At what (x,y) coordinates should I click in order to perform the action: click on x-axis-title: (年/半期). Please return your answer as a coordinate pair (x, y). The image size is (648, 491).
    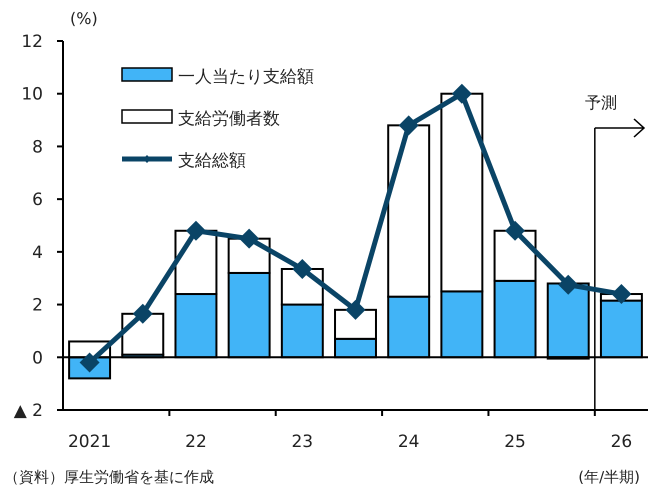
    Looking at the image, I should click on (609, 477).